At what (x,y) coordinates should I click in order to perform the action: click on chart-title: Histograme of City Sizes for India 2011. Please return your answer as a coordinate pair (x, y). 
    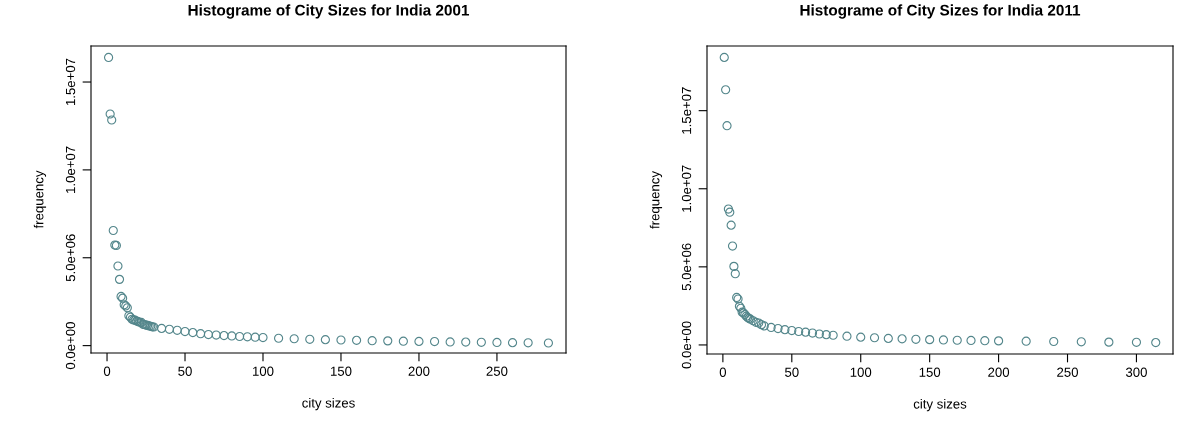
    Looking at the image, I should click on (940, 11).